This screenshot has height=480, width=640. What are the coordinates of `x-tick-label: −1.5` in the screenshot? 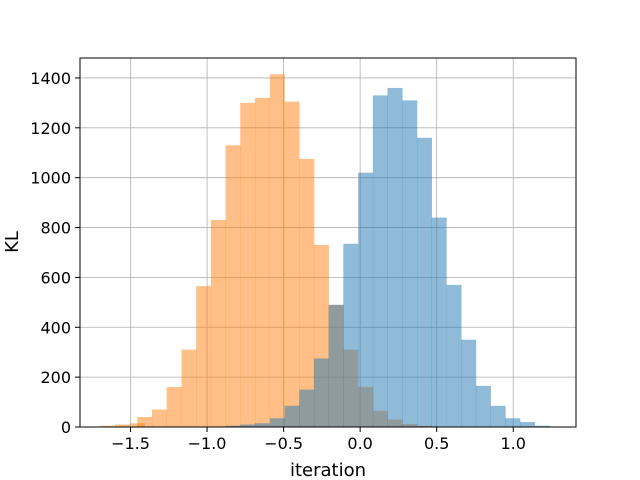 It's located at (130, 443).